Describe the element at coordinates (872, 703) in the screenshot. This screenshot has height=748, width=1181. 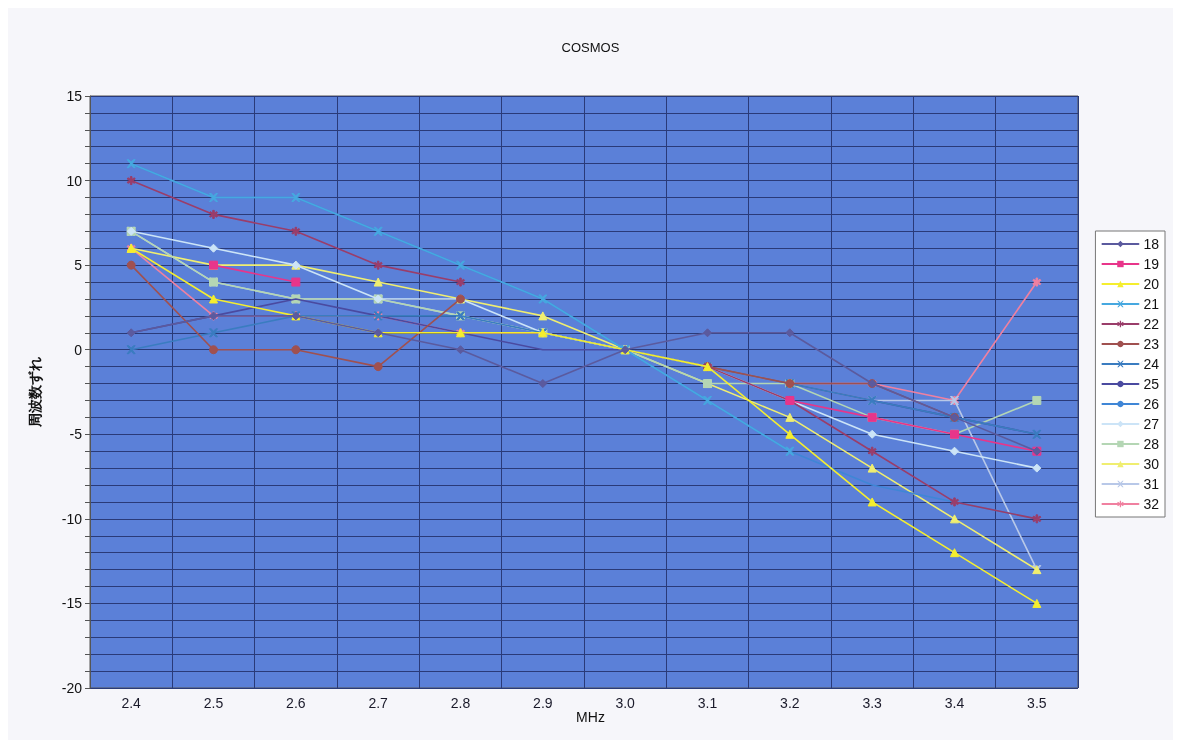
I see `x-tick-label: 3.3` at that location.